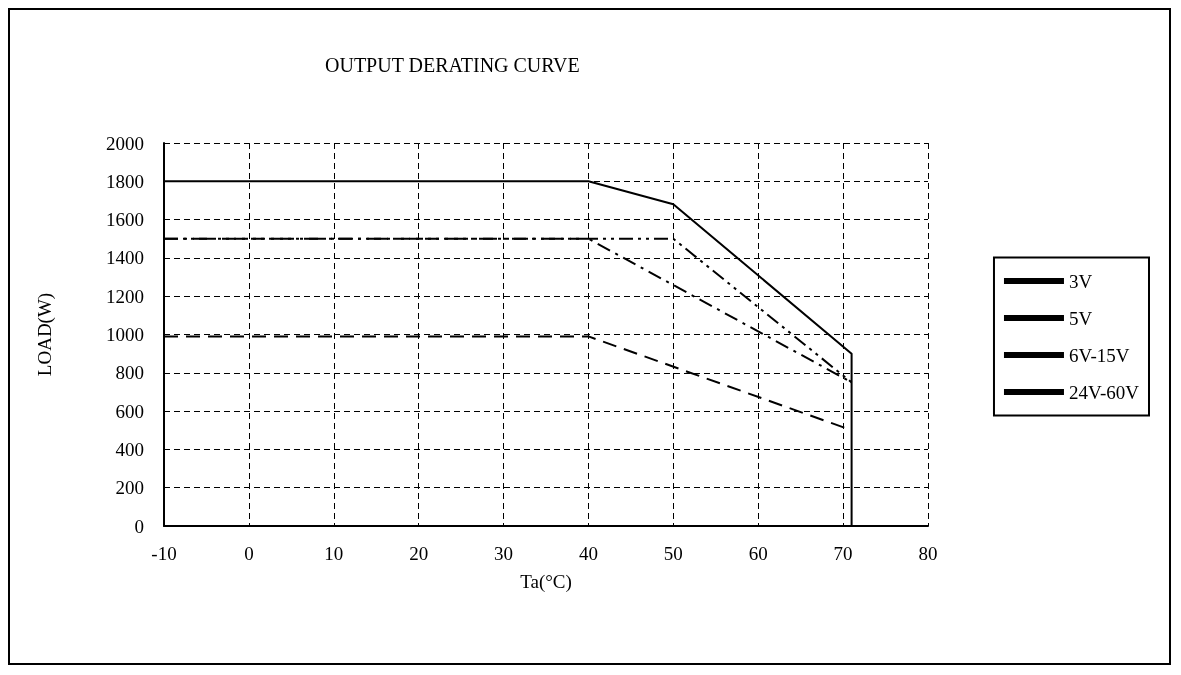 The image size is (1181, 675). I want to click on x-tick-label: 0, so click(249, 553).